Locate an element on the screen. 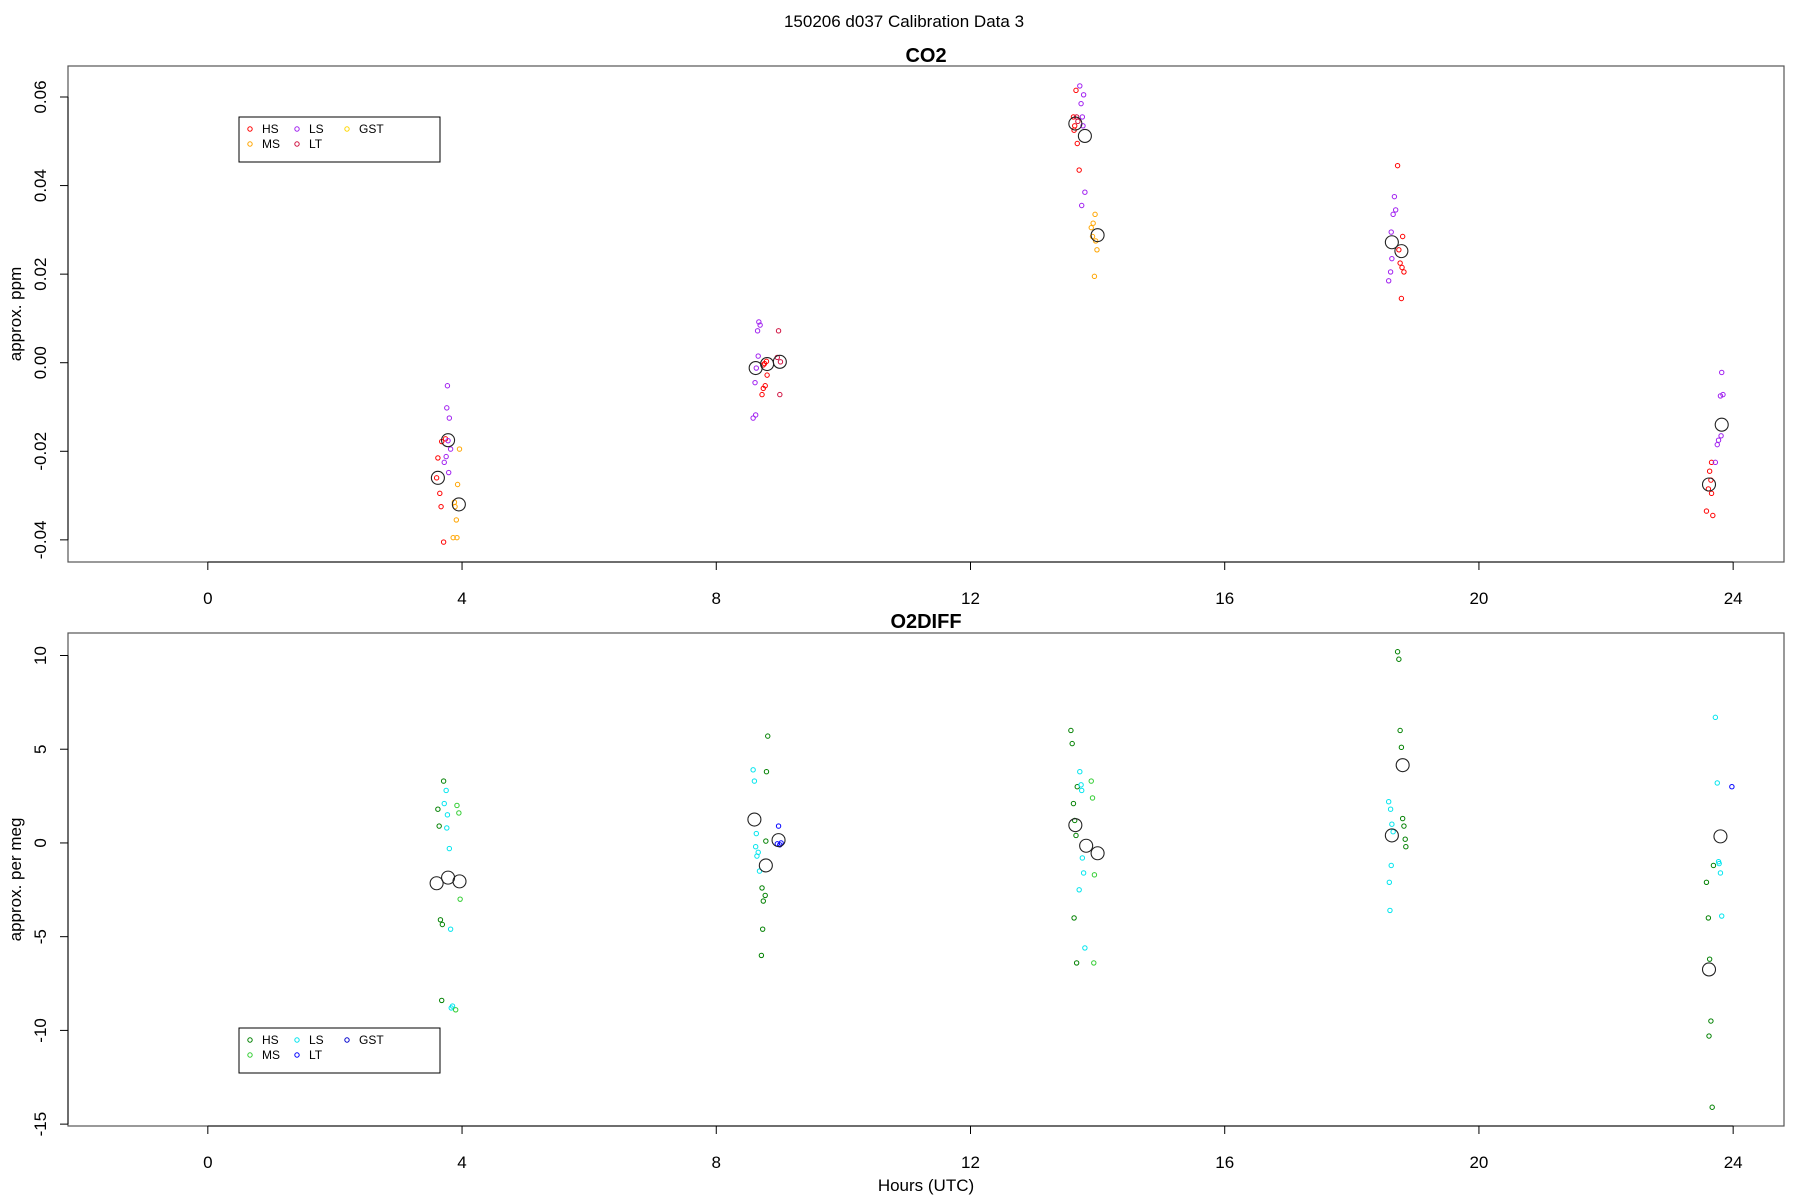 The image size is (1800, 1200). y-tick-label: -15 is located at coordinates (40, 1124).